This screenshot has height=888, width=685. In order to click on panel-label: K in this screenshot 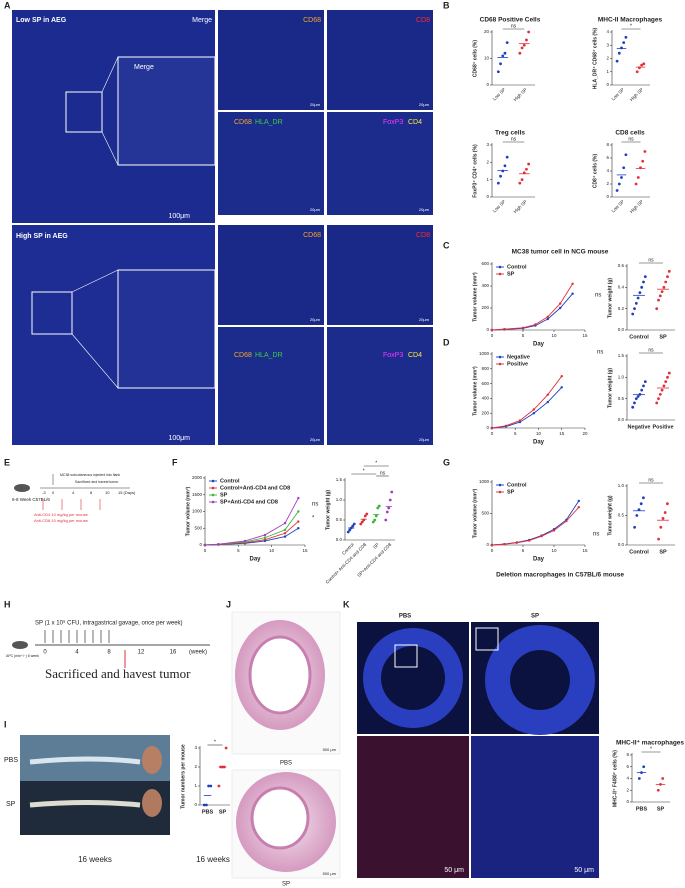, I will do `click(346, 604)`.